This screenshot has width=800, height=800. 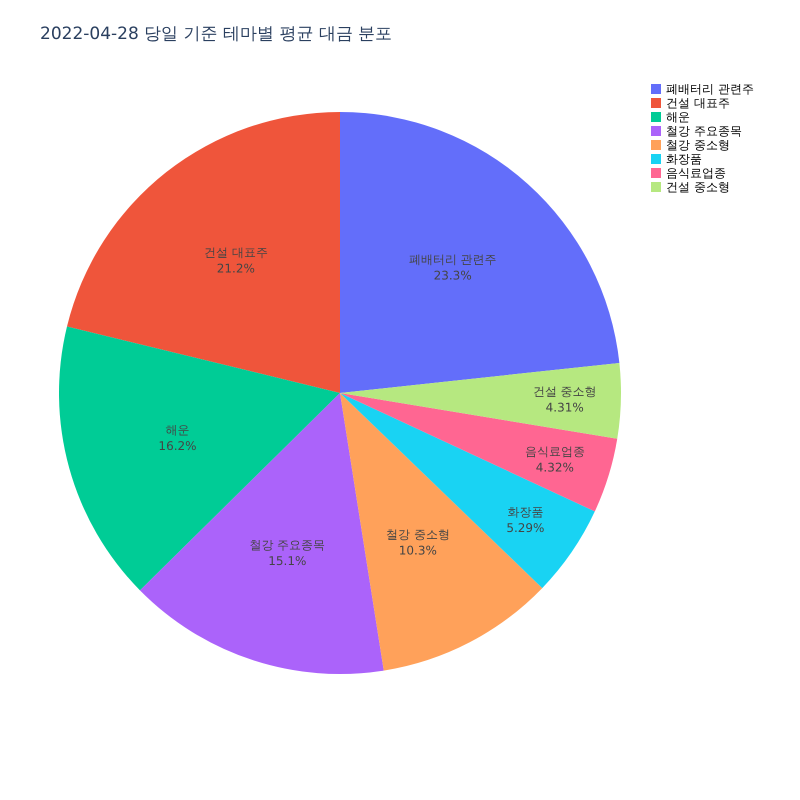 What do you see at coordinates (177, 445) in the screenshot?
I see `data-label: 16.2%` at bounding box center [177, 445].